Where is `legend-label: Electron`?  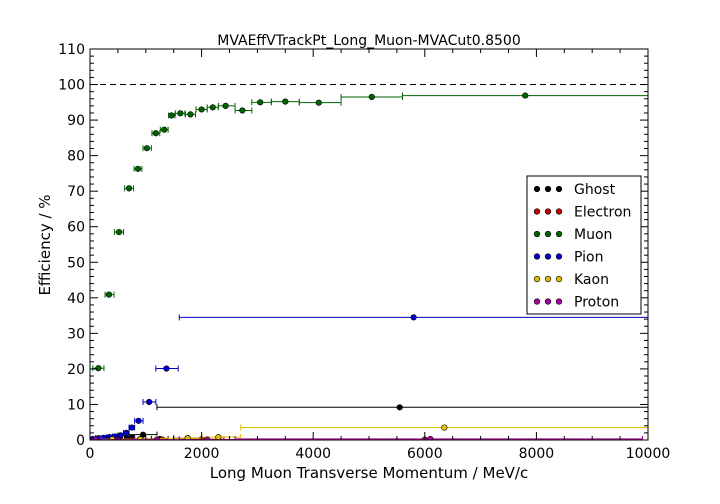 legend-label: Electron is located at coordinates (602, 213).